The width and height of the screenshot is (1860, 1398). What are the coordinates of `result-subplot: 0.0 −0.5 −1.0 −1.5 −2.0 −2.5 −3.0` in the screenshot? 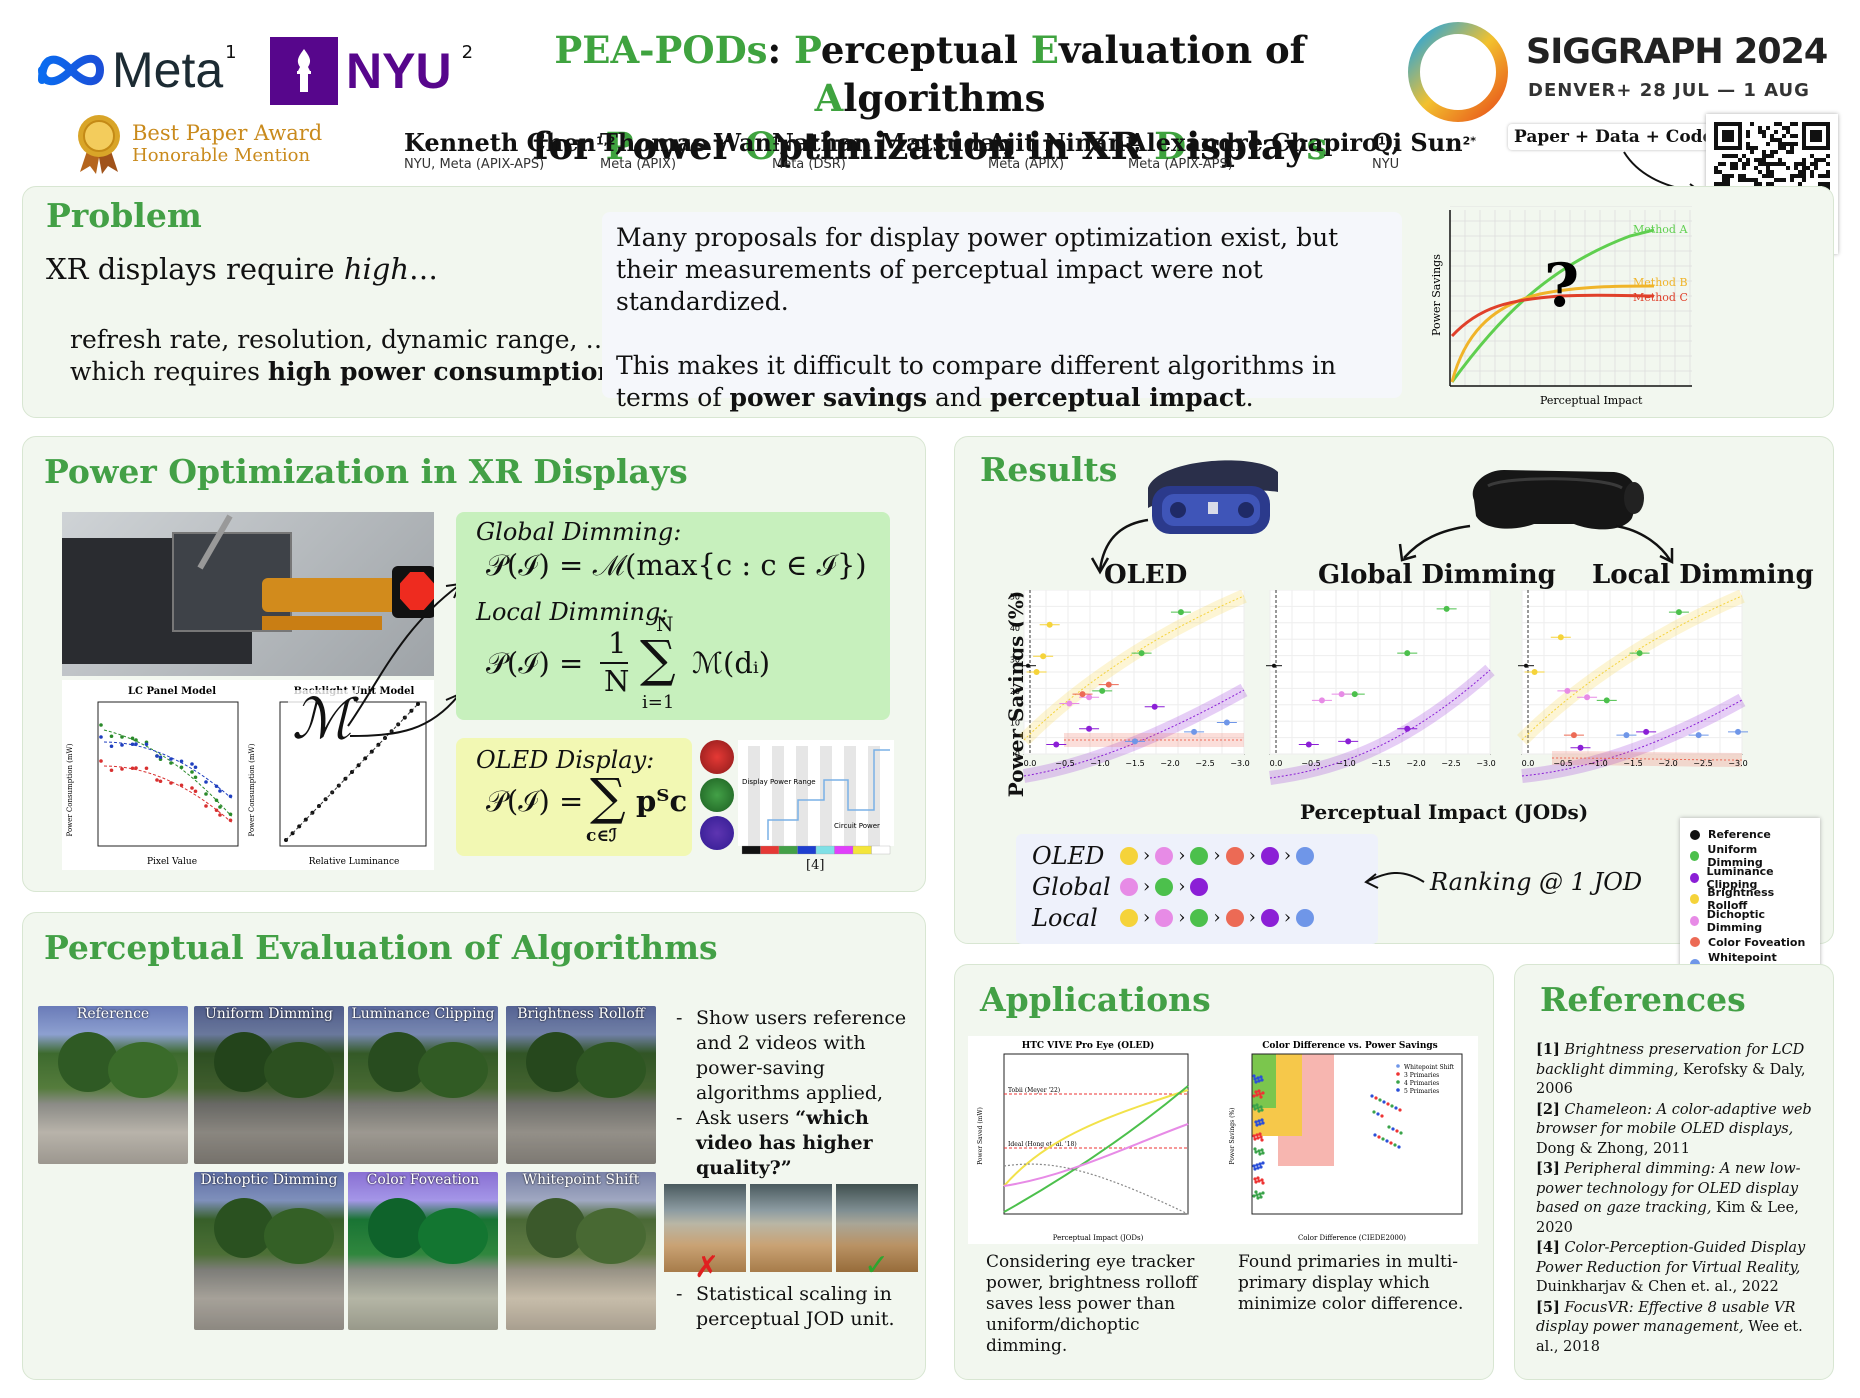 It's located at (1632, 686).